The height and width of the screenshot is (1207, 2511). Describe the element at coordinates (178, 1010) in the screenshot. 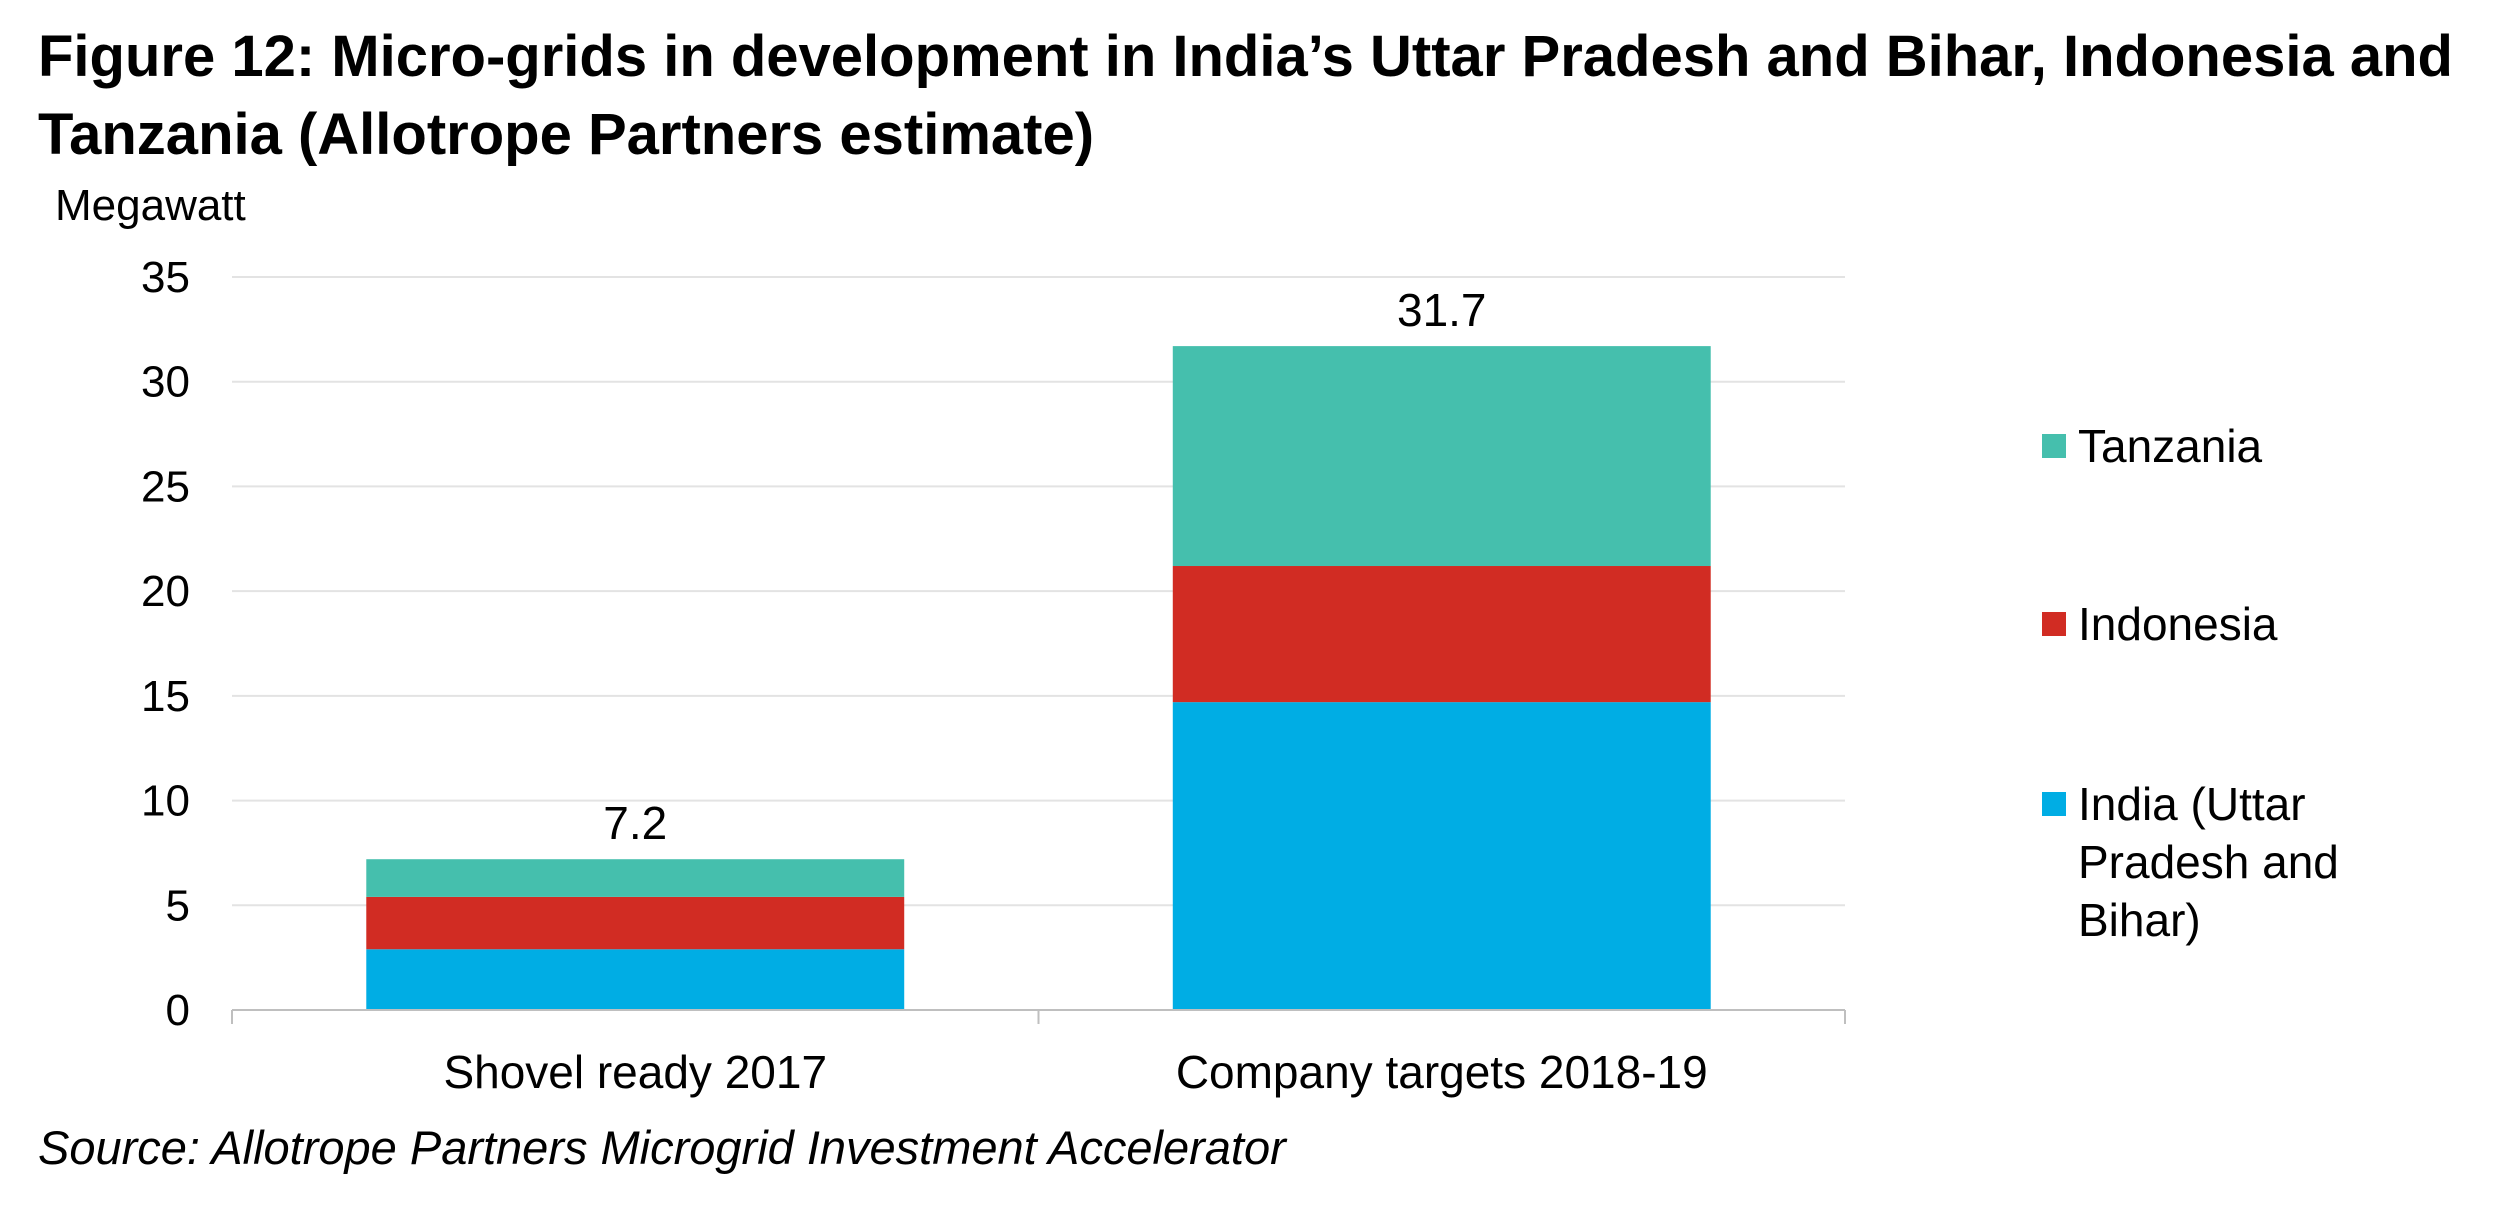

I see `y-tick-label: 0` at that location.